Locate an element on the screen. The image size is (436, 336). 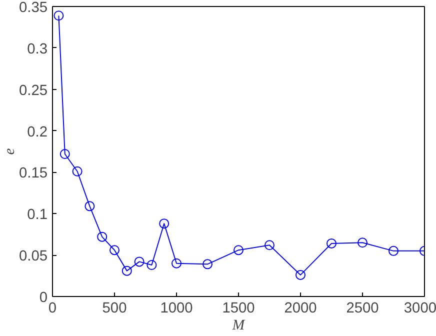
y-tick-label: 0.25 is located at coordinates (33, 90).